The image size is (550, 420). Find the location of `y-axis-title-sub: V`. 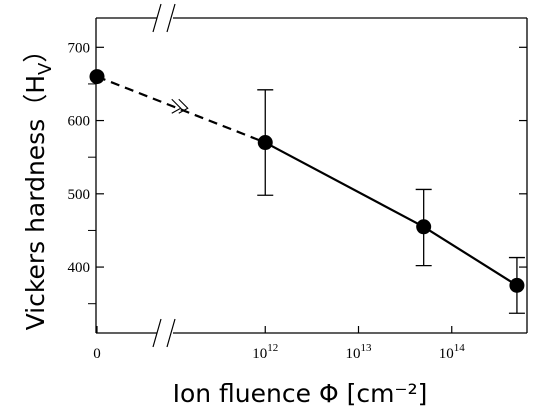

y-axis-title-sub: V is located at coordinates (45, 68).